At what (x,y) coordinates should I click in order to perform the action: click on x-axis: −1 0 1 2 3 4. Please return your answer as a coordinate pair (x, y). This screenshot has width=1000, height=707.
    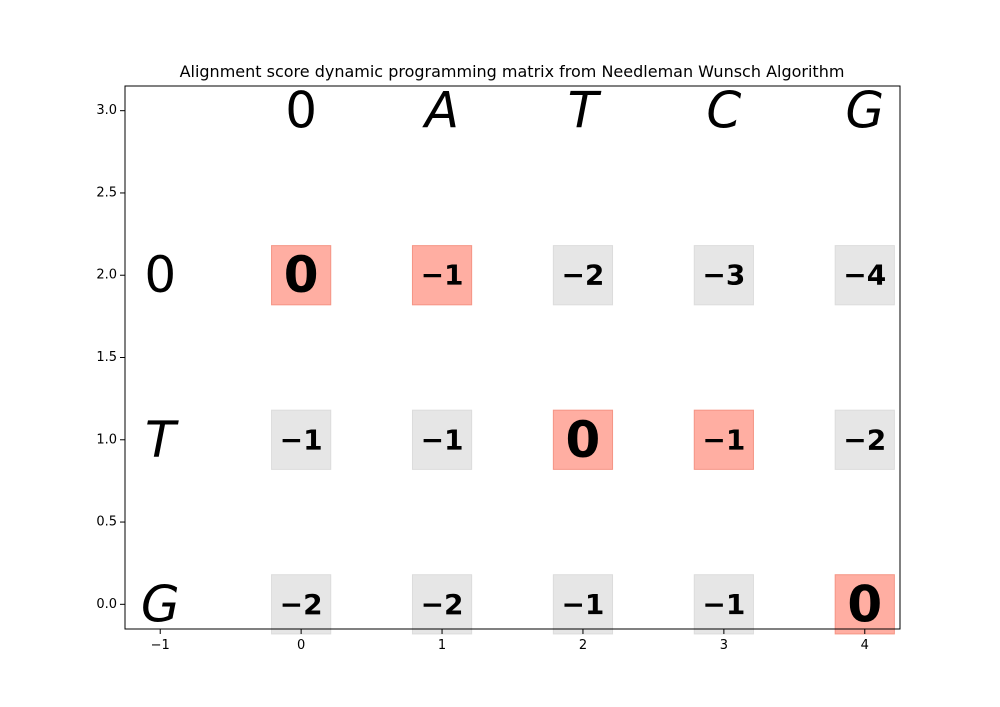
    Looking at the image, I should click on (510, 641).